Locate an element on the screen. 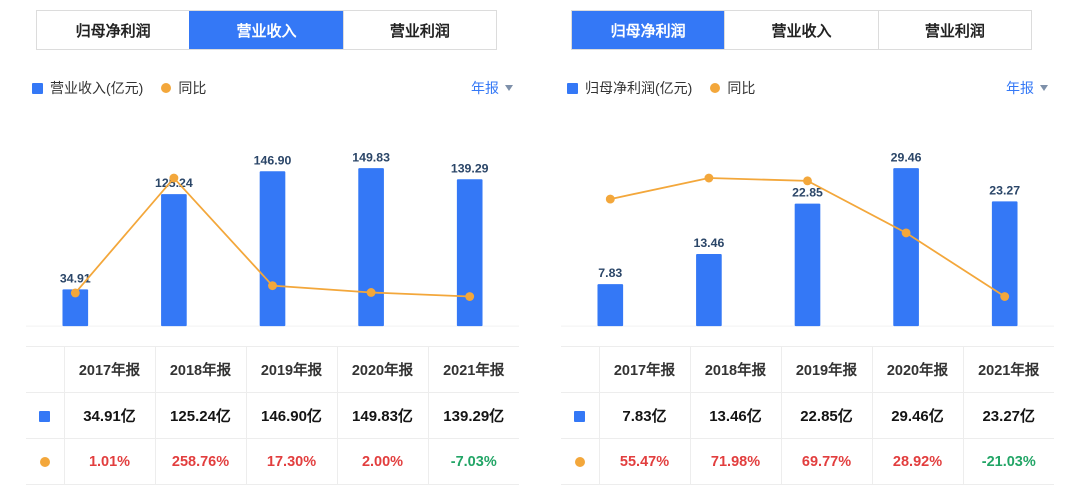  bar-value-label: 29.46 is located at coordinates (906, 157).